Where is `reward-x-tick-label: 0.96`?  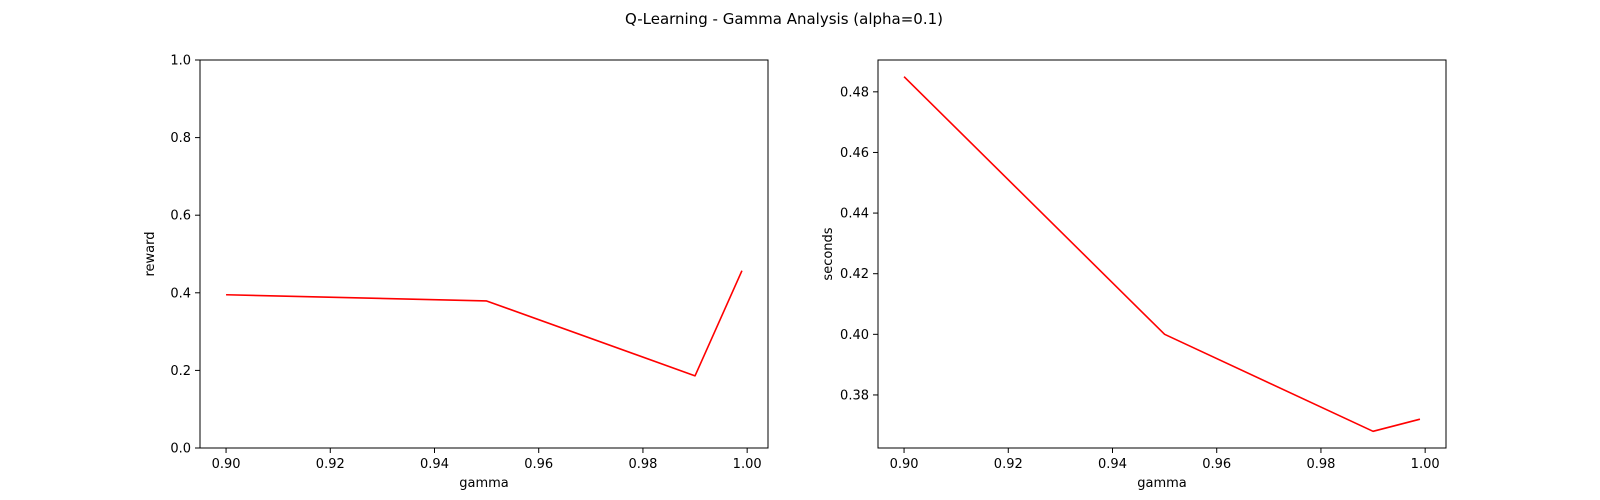 reward-x-tick-label: 0.96 is located at coordinates (538, 464).